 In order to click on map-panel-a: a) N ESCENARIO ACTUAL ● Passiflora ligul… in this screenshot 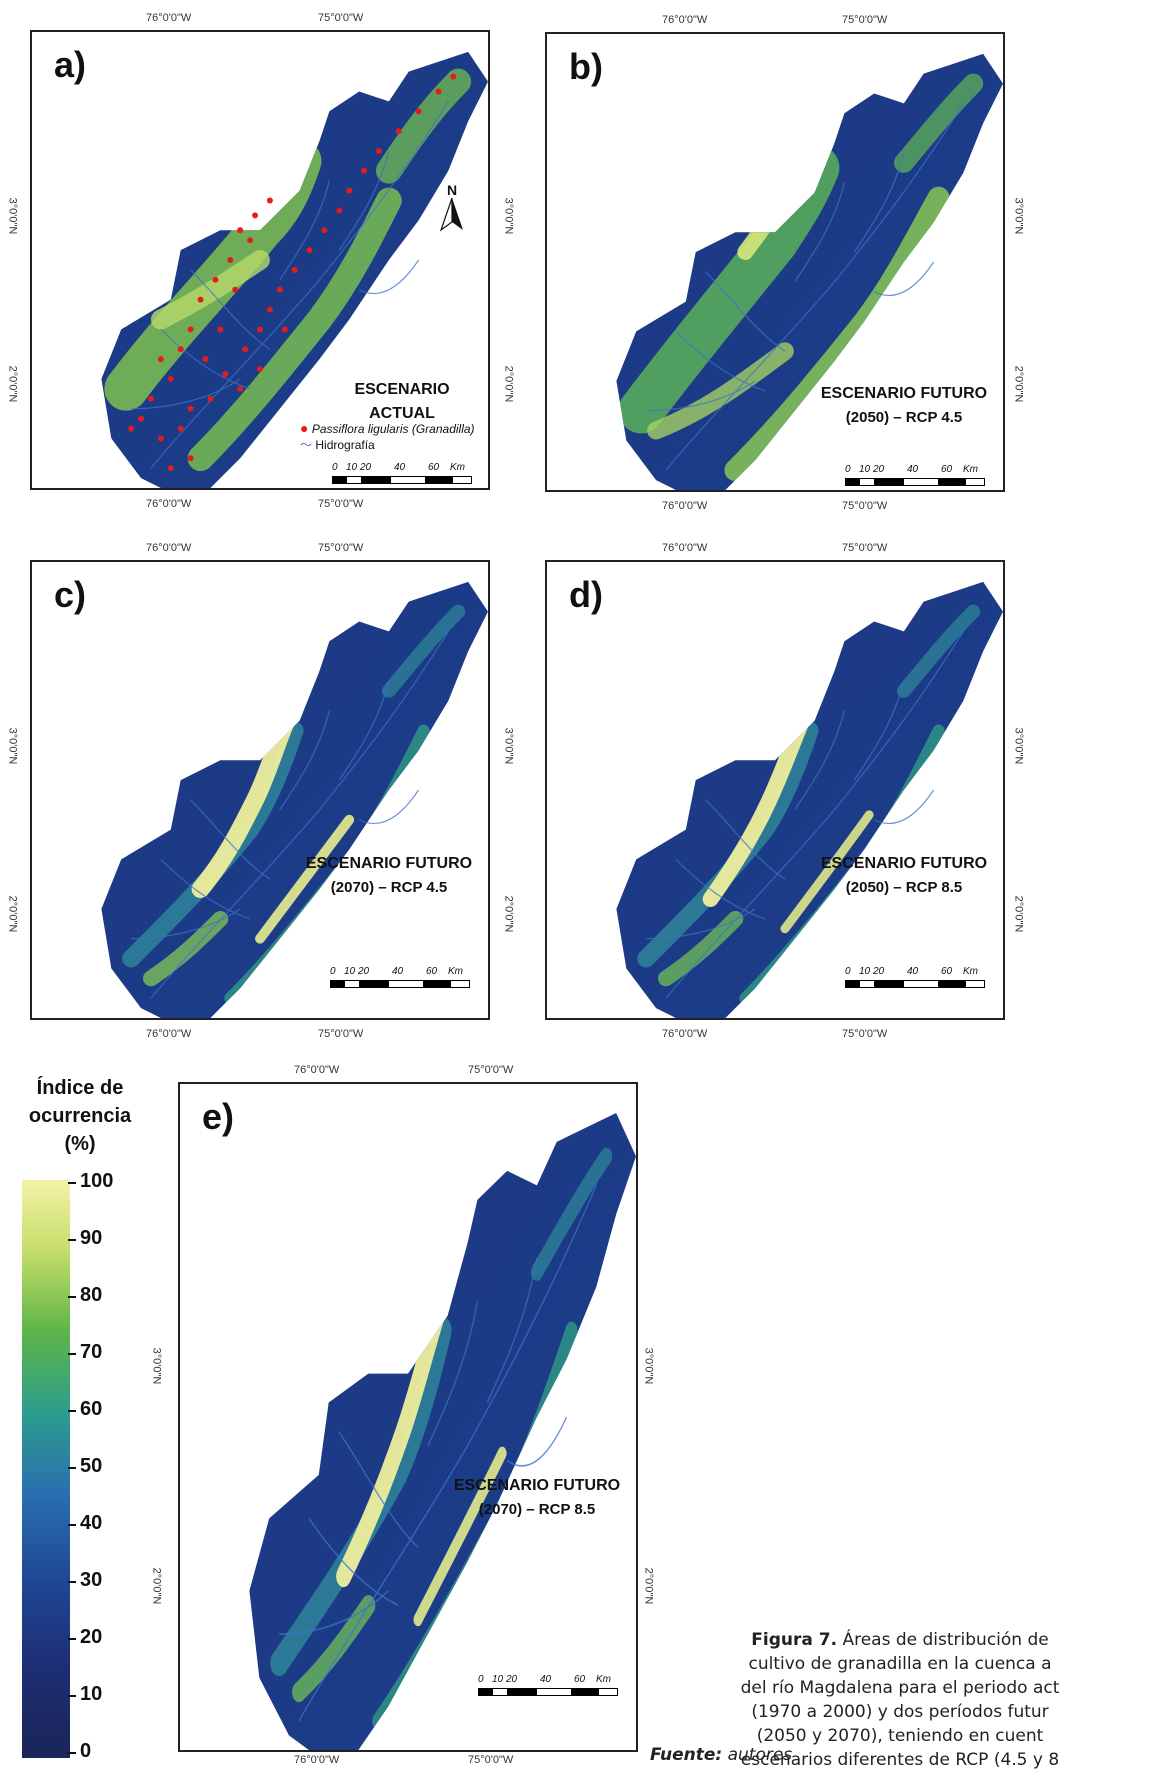, I will do `click(260, 260)`.